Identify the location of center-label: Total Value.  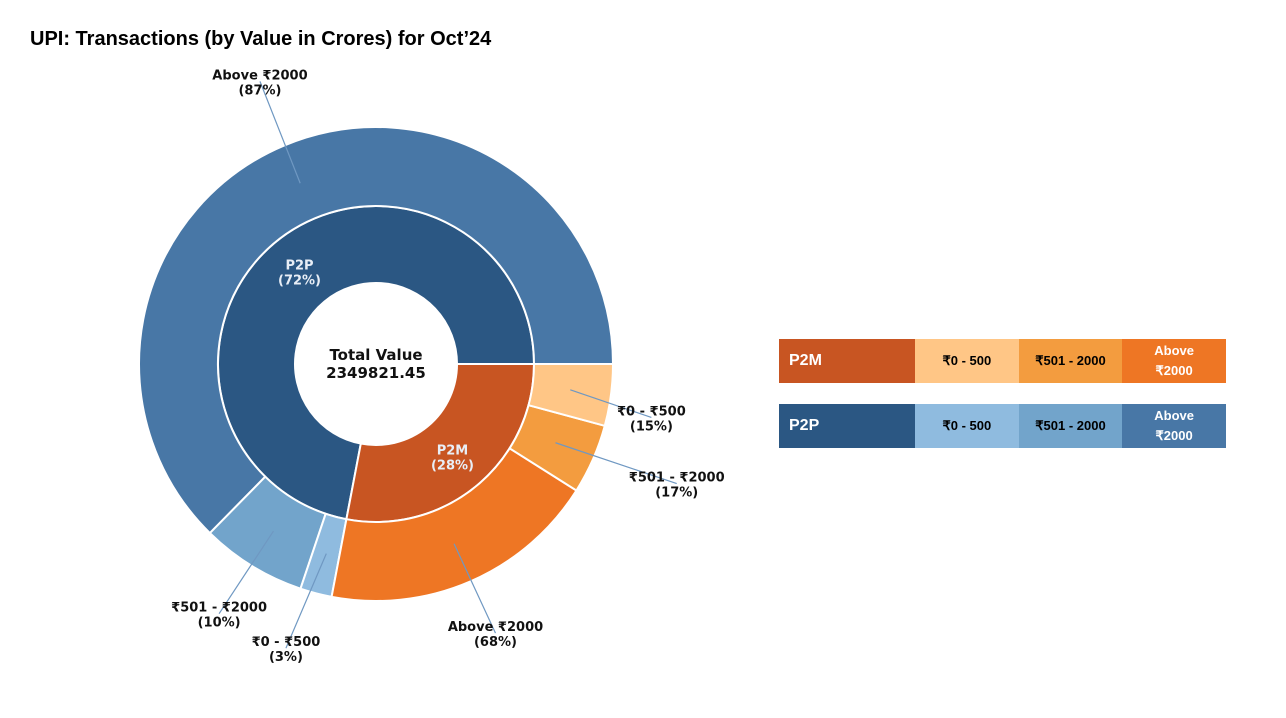
(375, 355).